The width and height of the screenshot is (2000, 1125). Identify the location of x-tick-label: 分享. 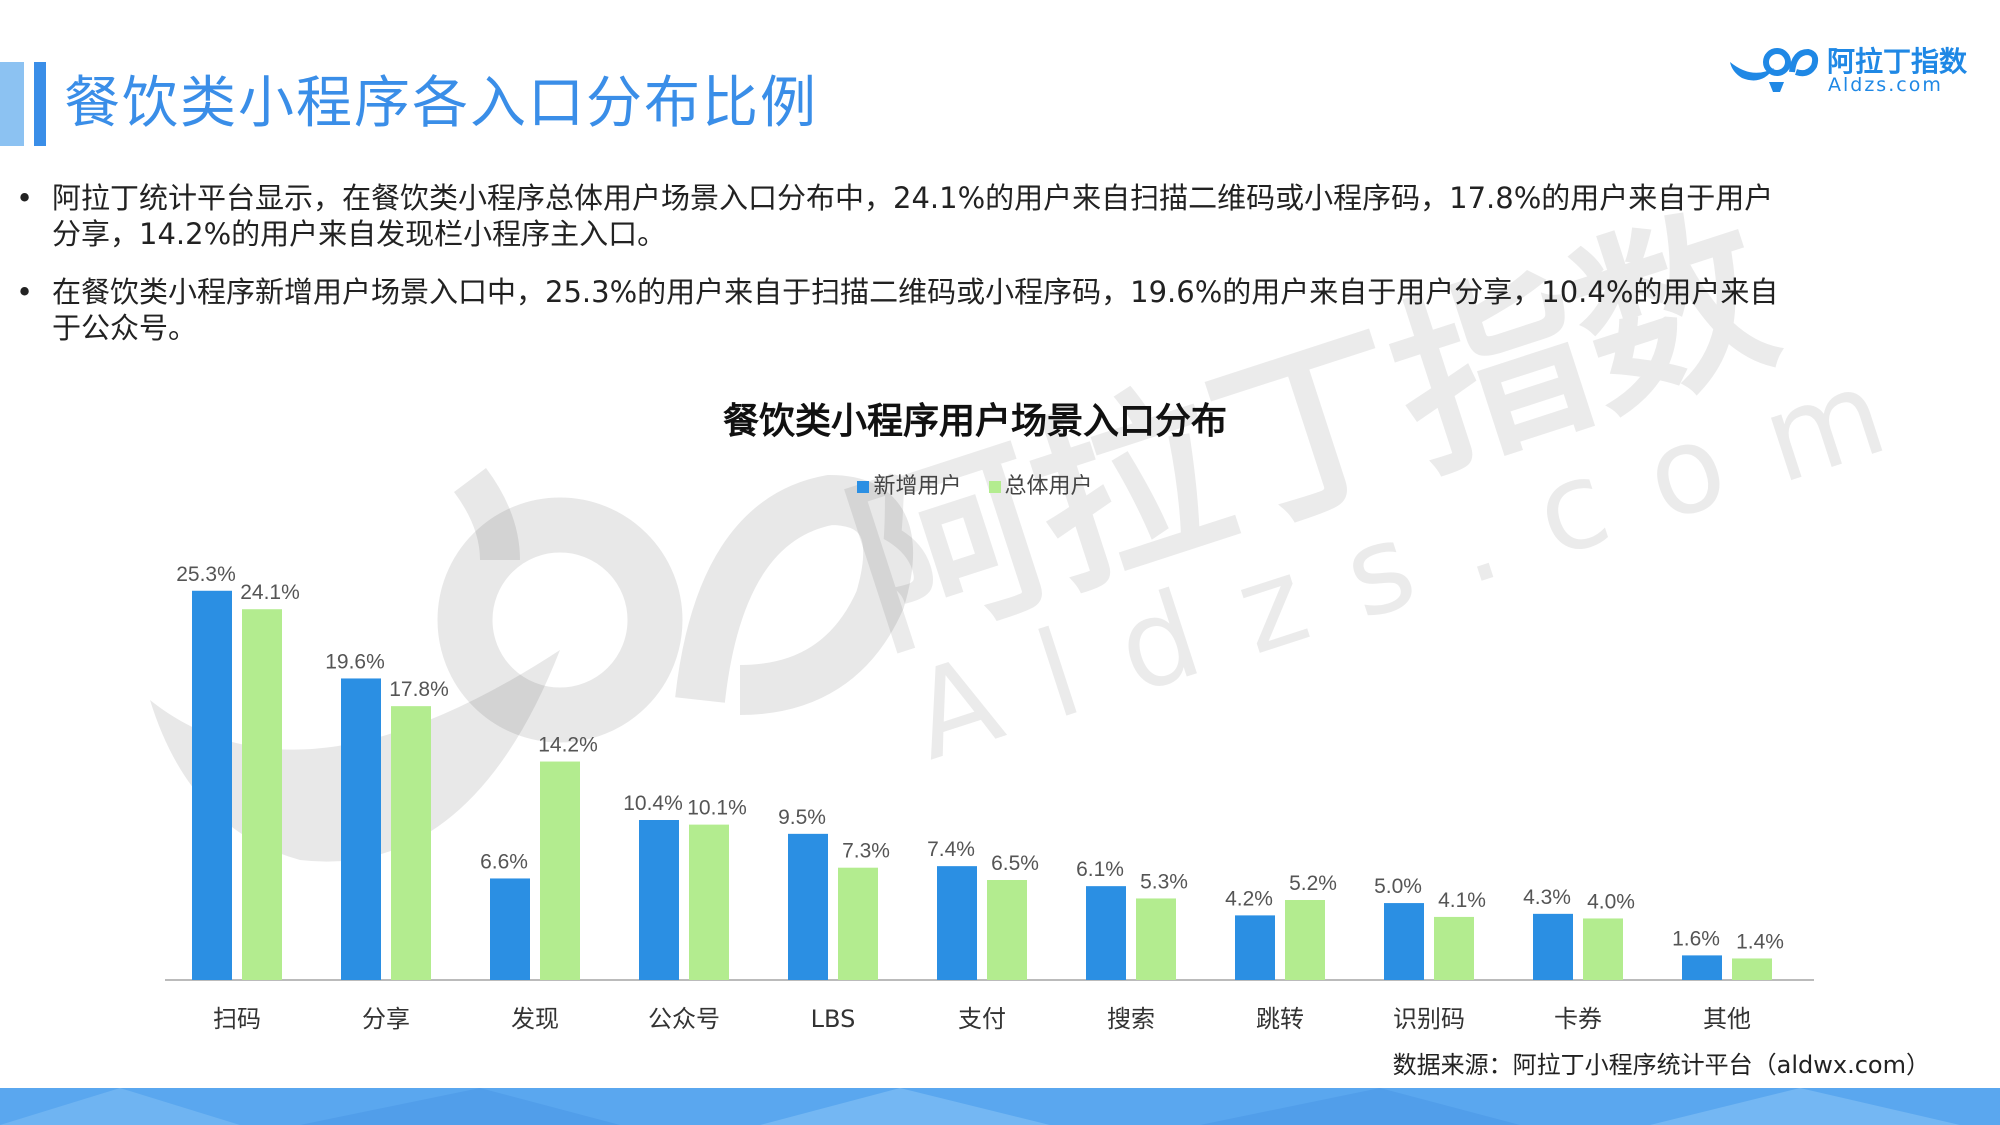
(386, 1019).